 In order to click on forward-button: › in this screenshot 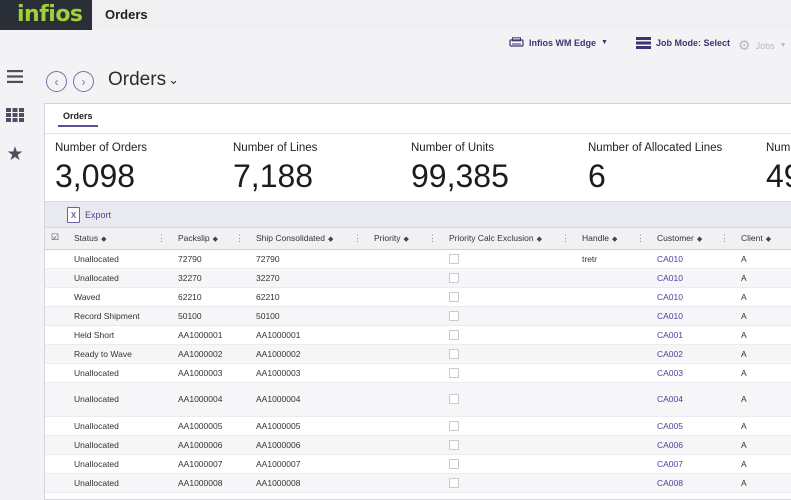, I will do `click(83, 81)`.